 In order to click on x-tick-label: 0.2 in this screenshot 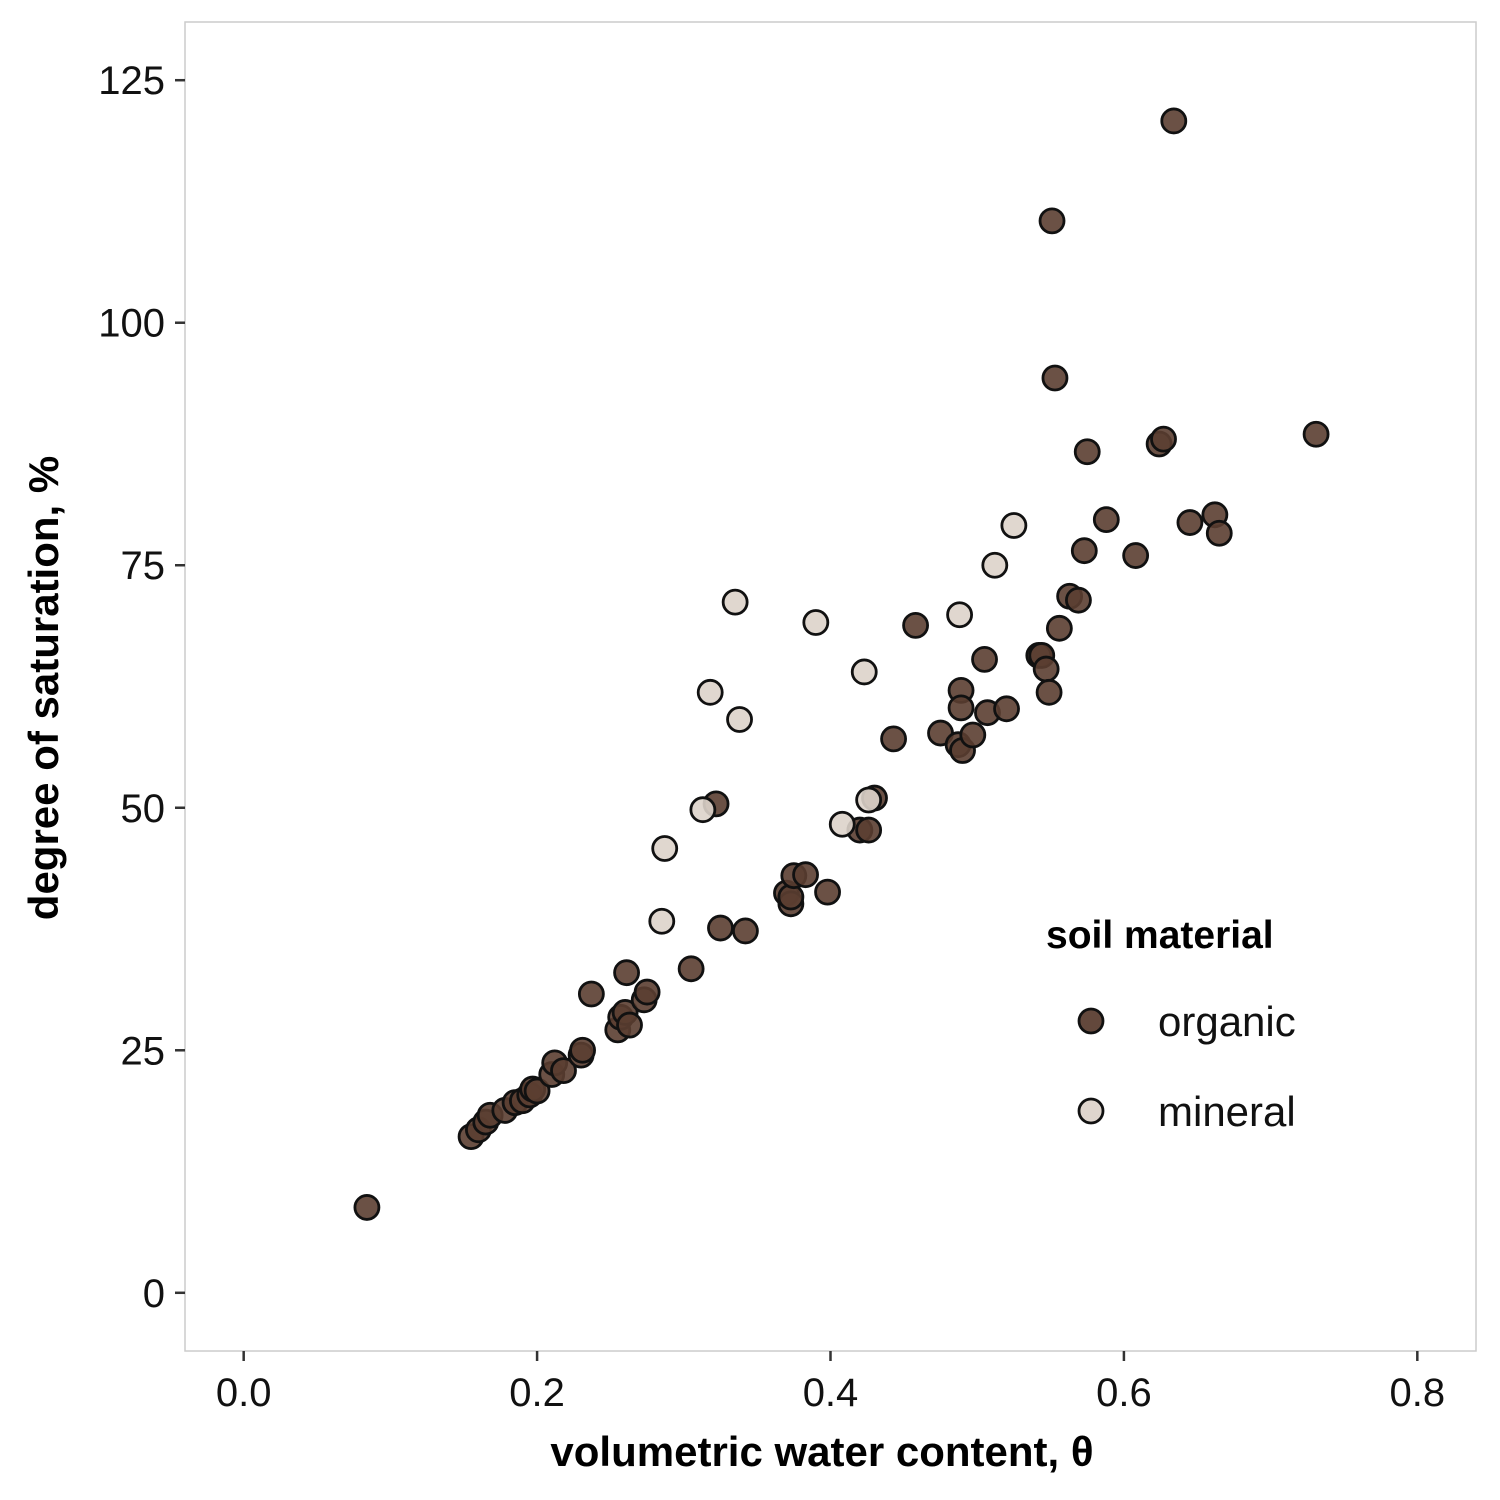, I will do `click(537, 1393)`.